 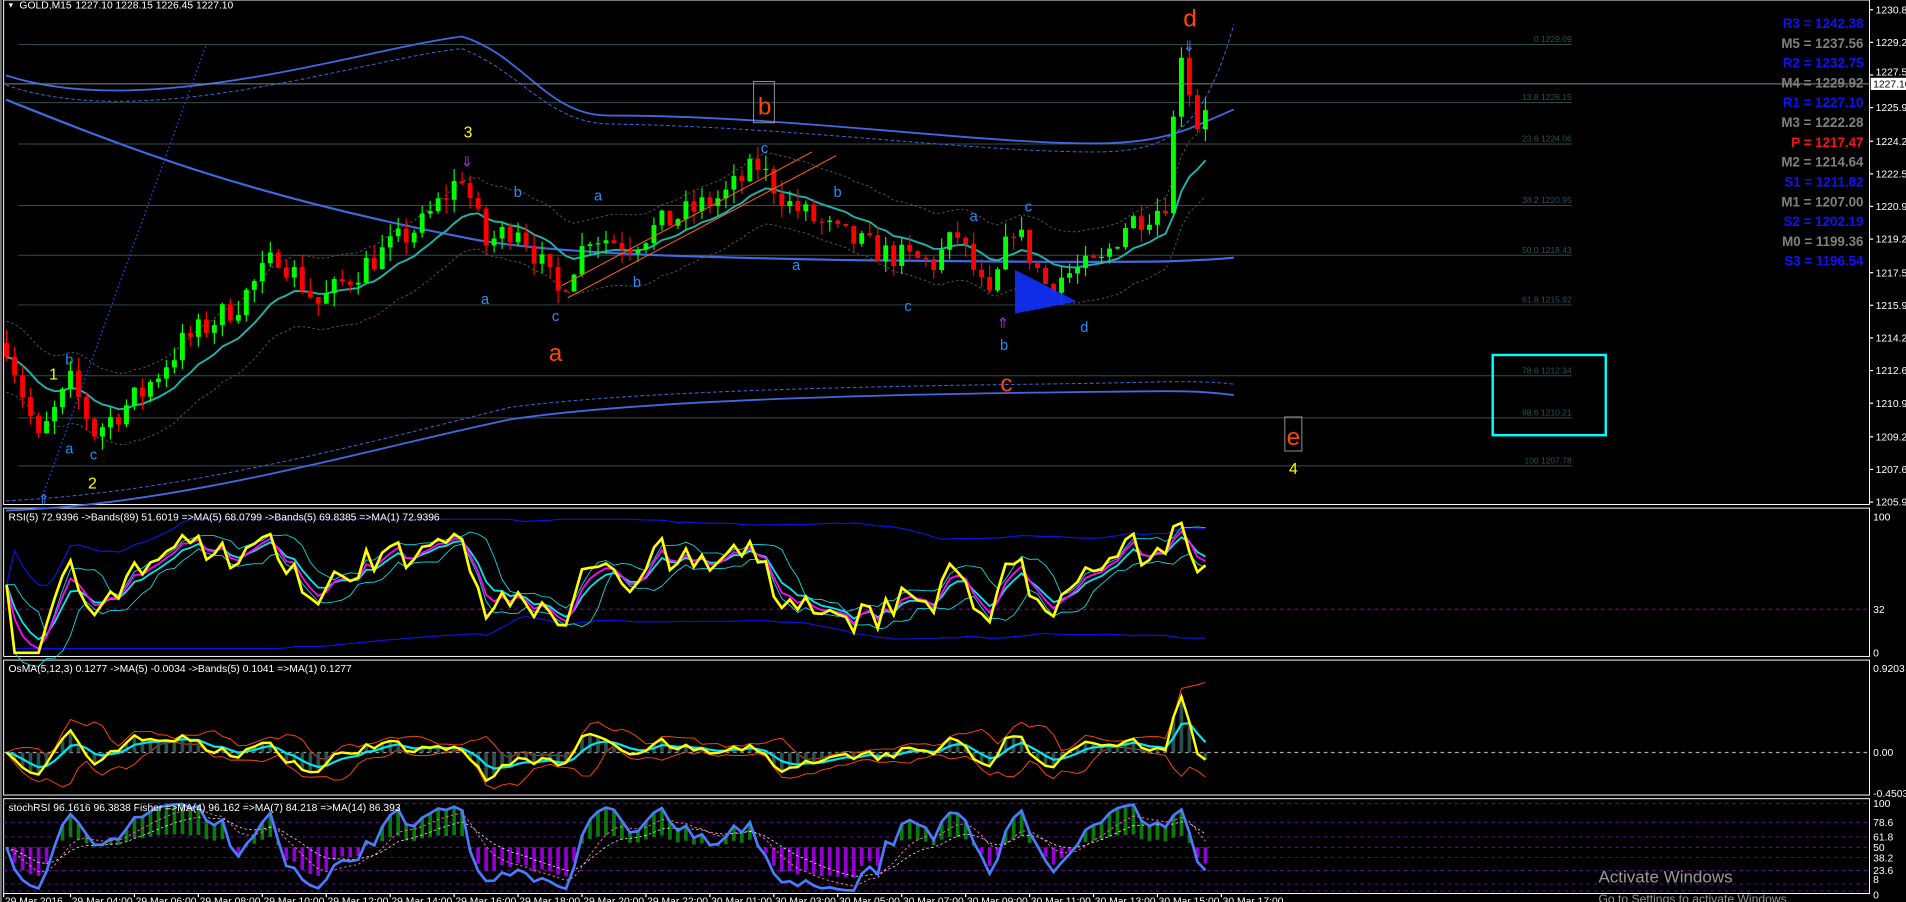 I want to click on indicator-axis-label: 100, so click(x=1881, y=517).